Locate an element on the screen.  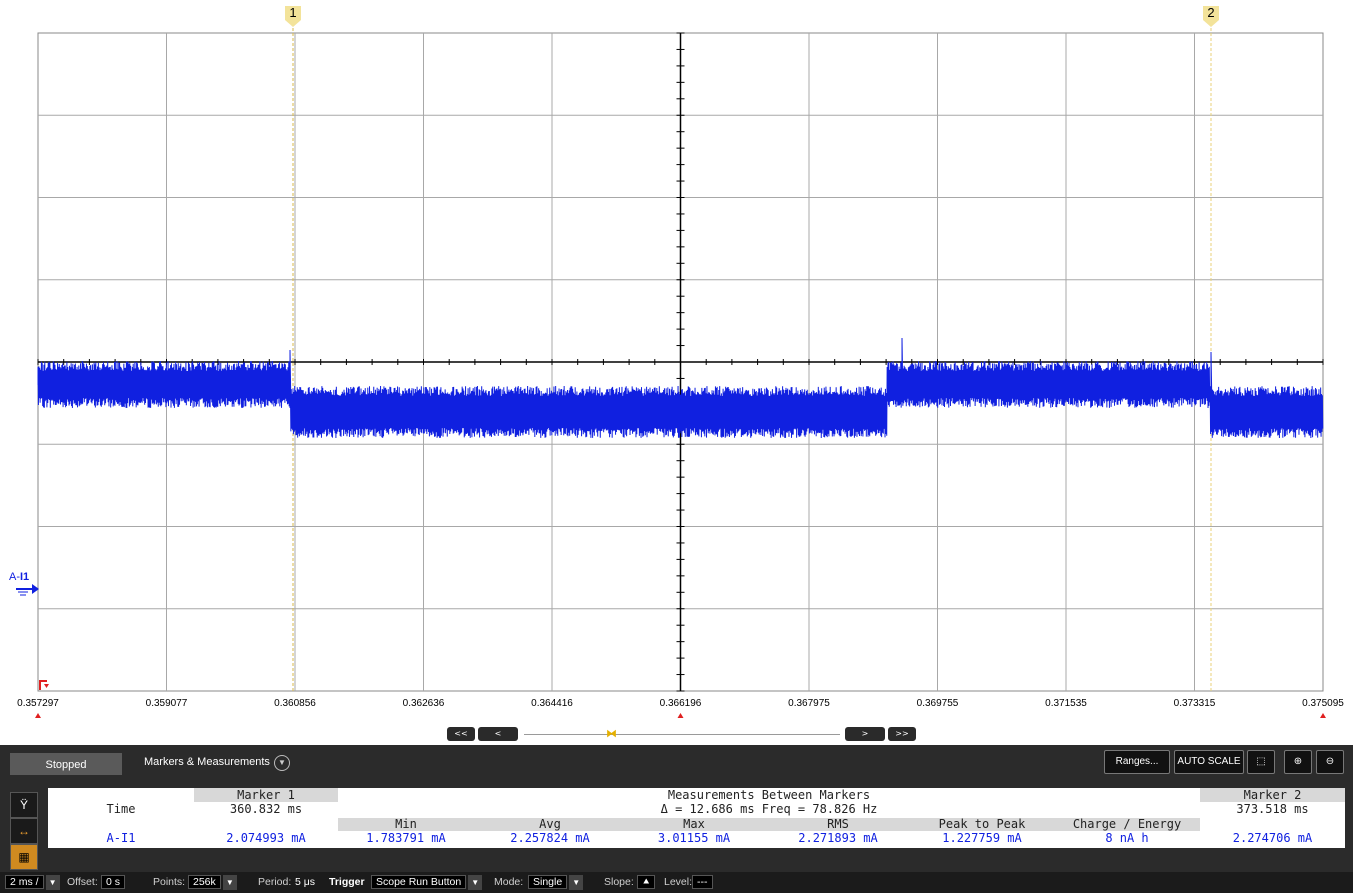
col-max: Max is located at coordinates (694, 824).